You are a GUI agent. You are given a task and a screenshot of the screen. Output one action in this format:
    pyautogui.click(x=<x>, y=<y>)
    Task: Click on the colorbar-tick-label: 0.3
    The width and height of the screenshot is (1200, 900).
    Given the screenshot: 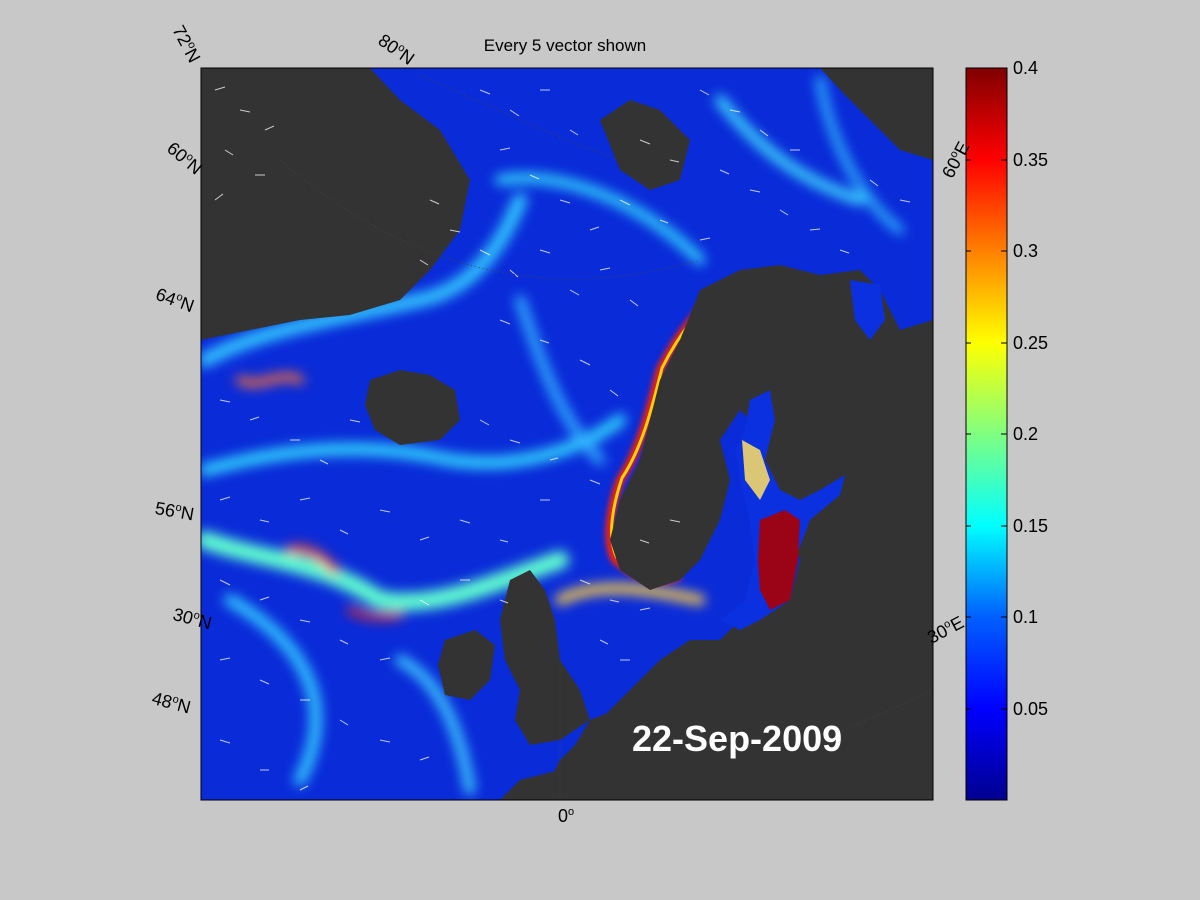 What is the action you would take?
    pyautogui.click(x=1026, y=251)
    